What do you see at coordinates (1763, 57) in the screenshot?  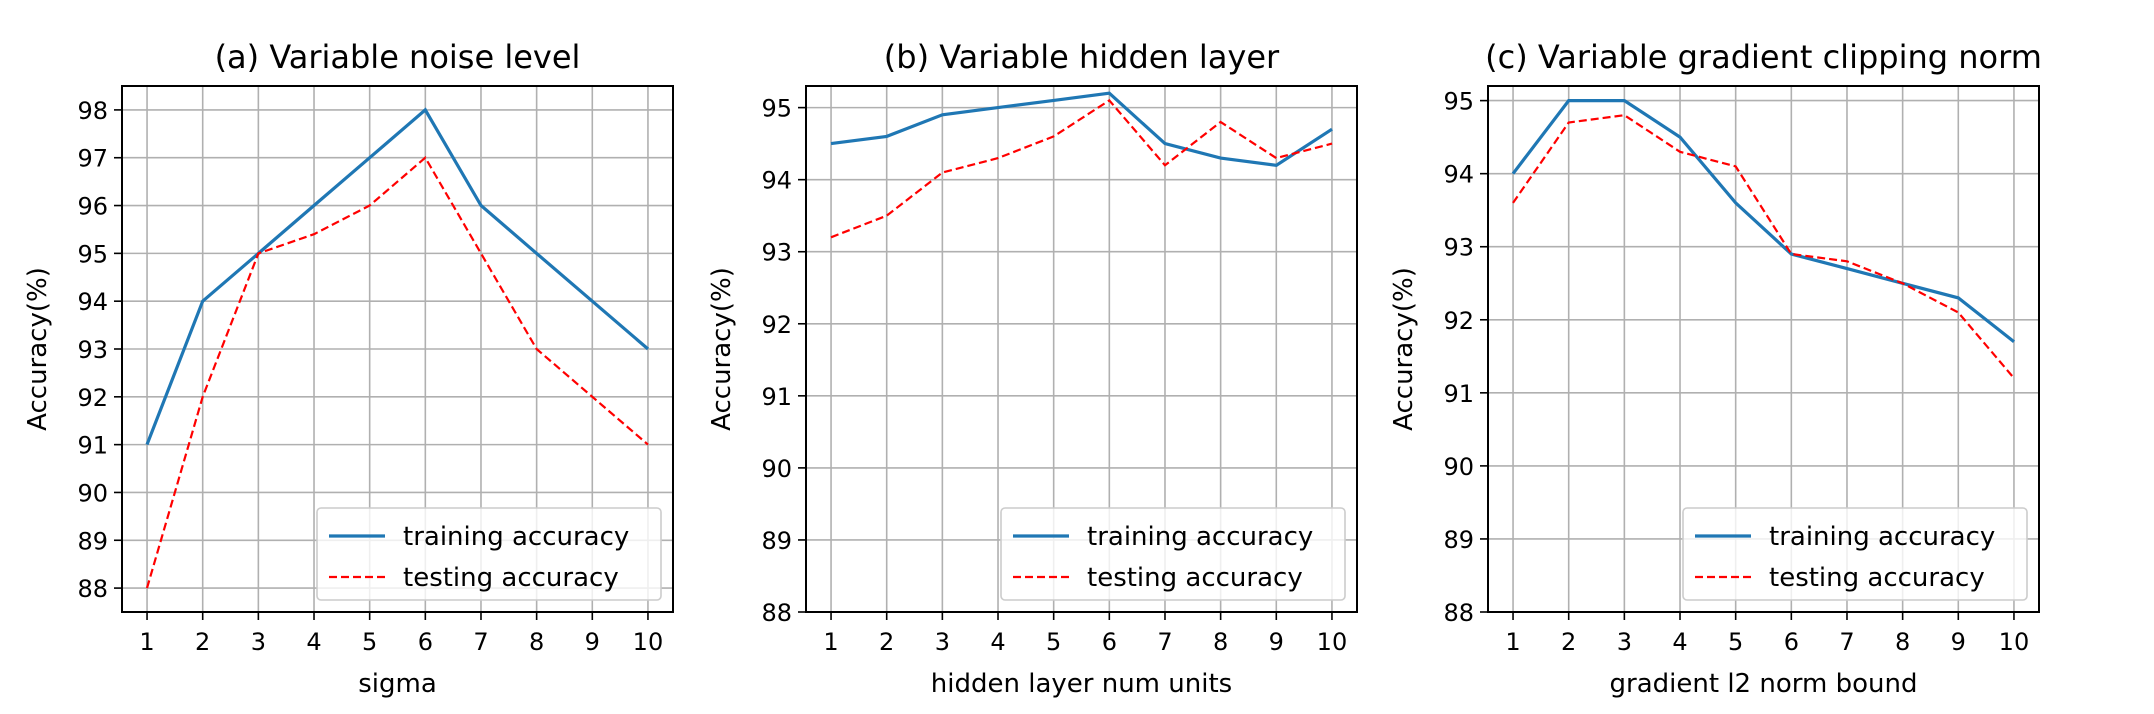 I see `chart-title: (c) Variable gradient clipping norm` at bounding box center [1763, 57].